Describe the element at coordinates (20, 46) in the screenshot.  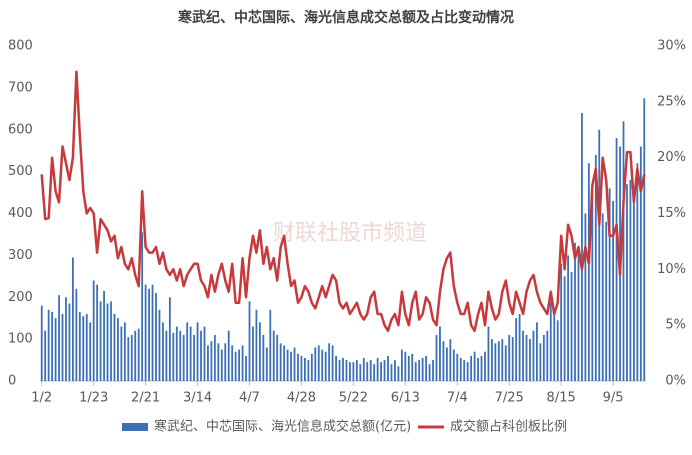
I see `y-tick-label: 800` at that location.